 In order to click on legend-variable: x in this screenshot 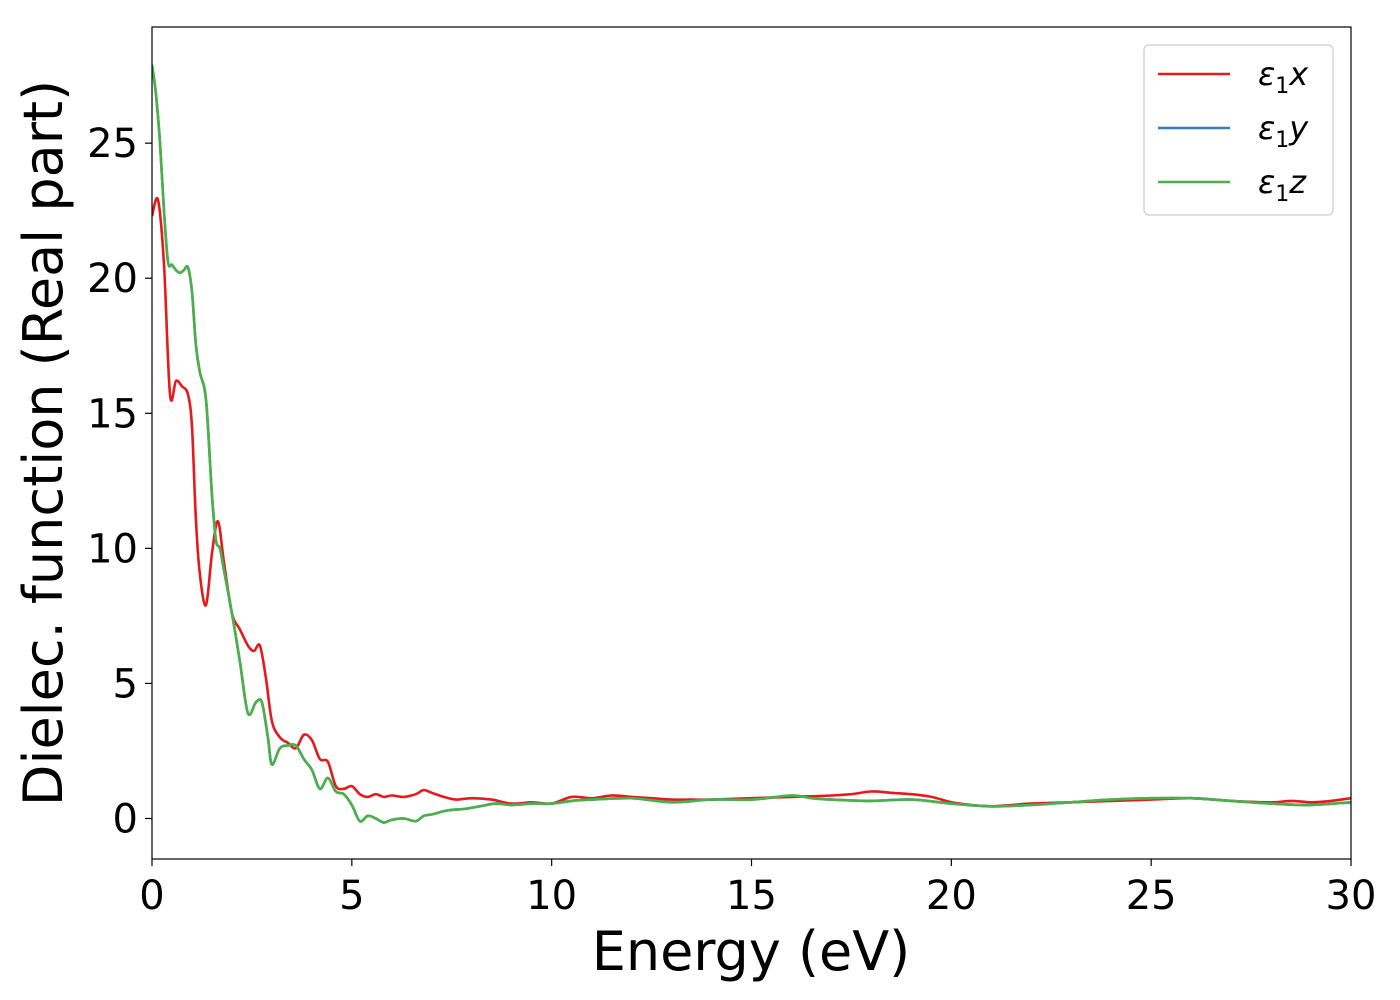, I will do `click(1298, 74)`.